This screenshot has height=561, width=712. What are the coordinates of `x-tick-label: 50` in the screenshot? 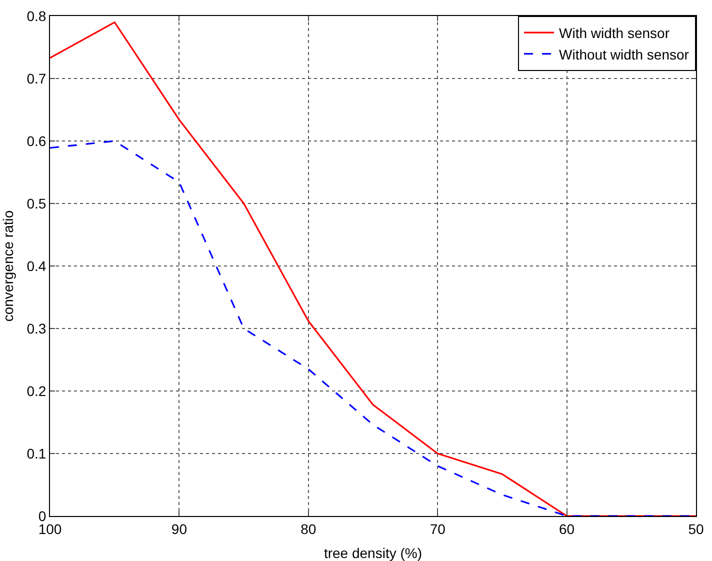 It's located at (696, 528).